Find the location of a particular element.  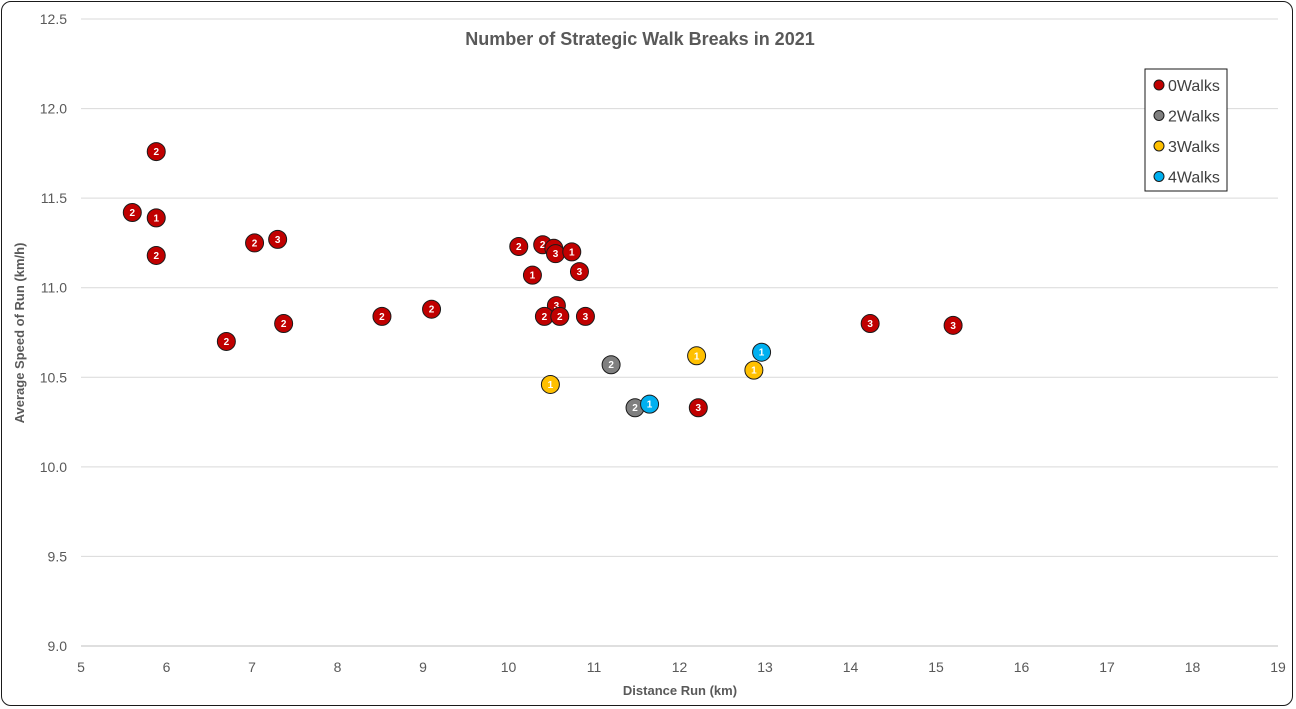

x-tick-label: 16 is located at coordinates (1022, 667).